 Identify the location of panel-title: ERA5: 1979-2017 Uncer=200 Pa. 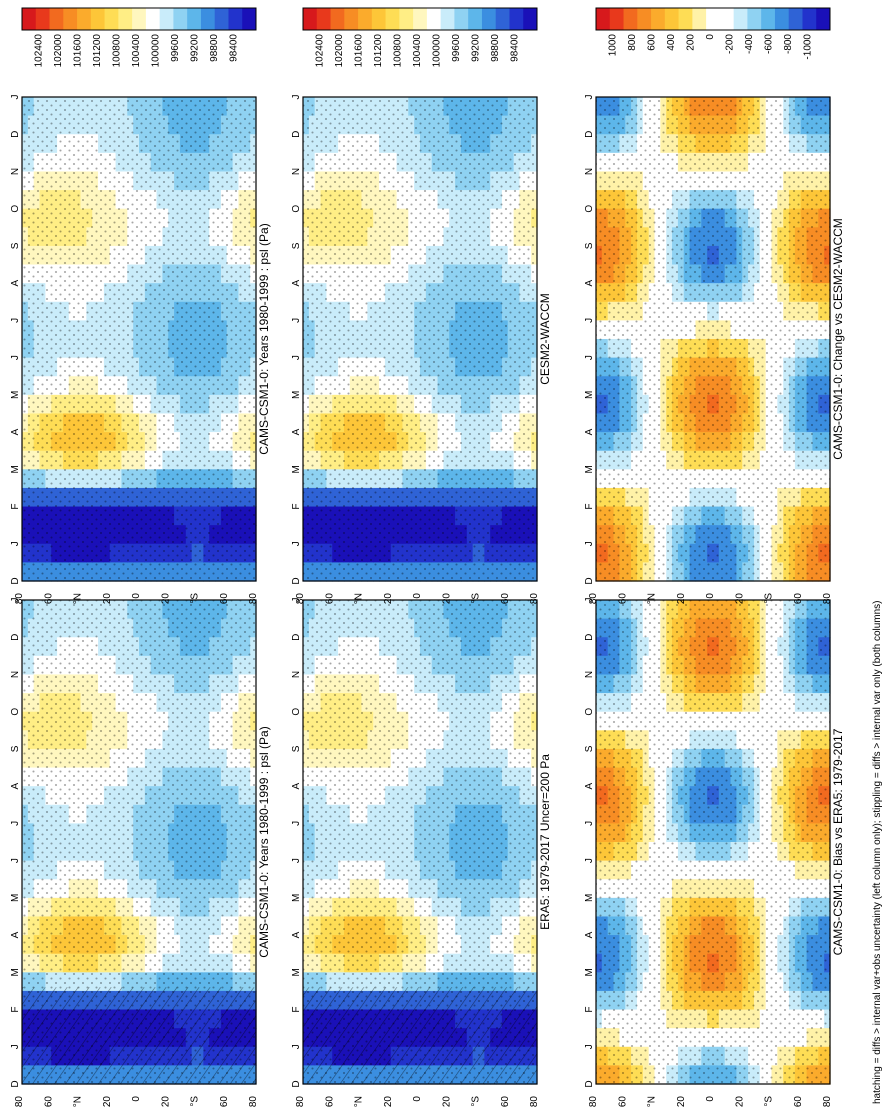
(545, 842).